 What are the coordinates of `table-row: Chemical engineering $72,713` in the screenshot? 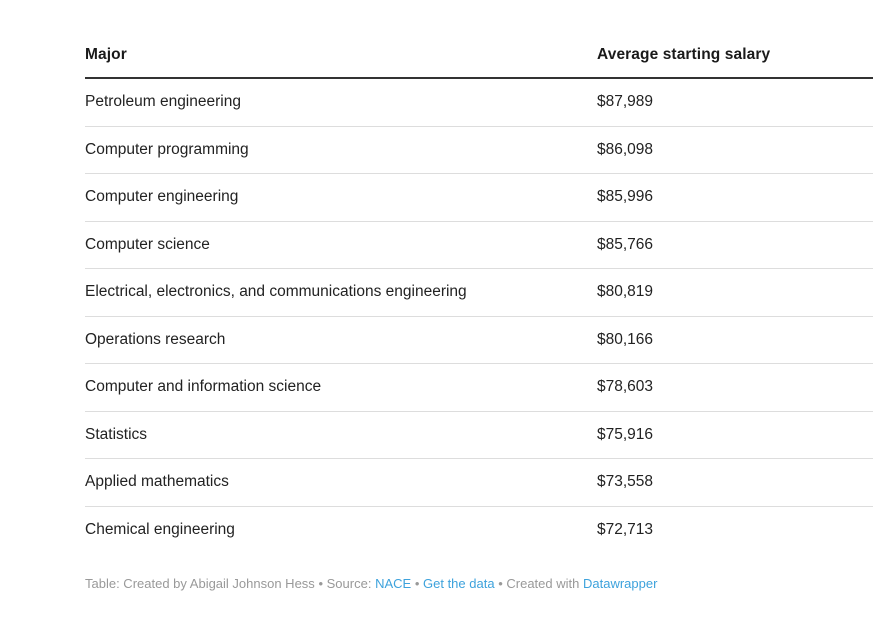 It's located at (479, 529).